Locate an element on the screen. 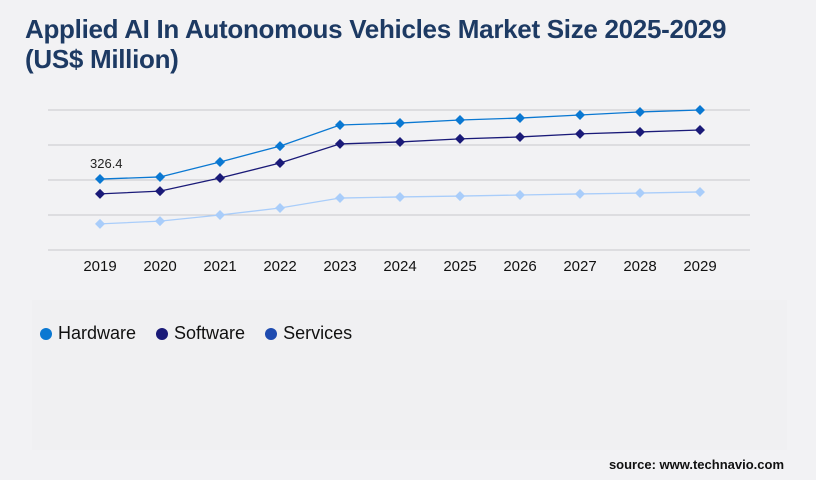  legend: Hardware Software Services is located at coordinates (196, 333).